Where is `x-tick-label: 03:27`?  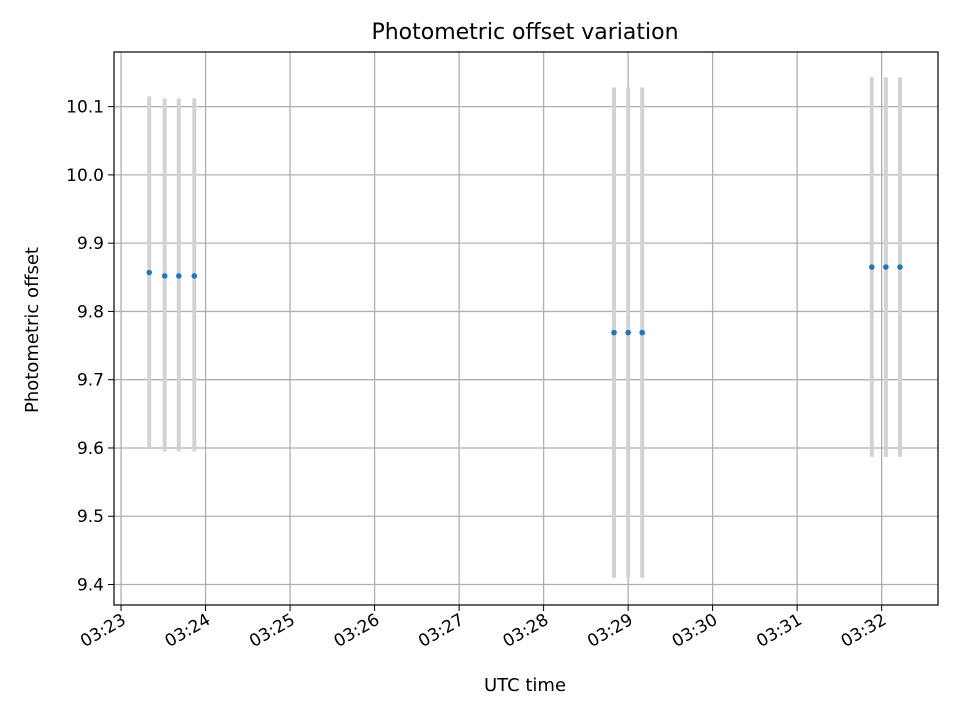 x-tick-label: 03:27 is located at coordinates (441, 631).